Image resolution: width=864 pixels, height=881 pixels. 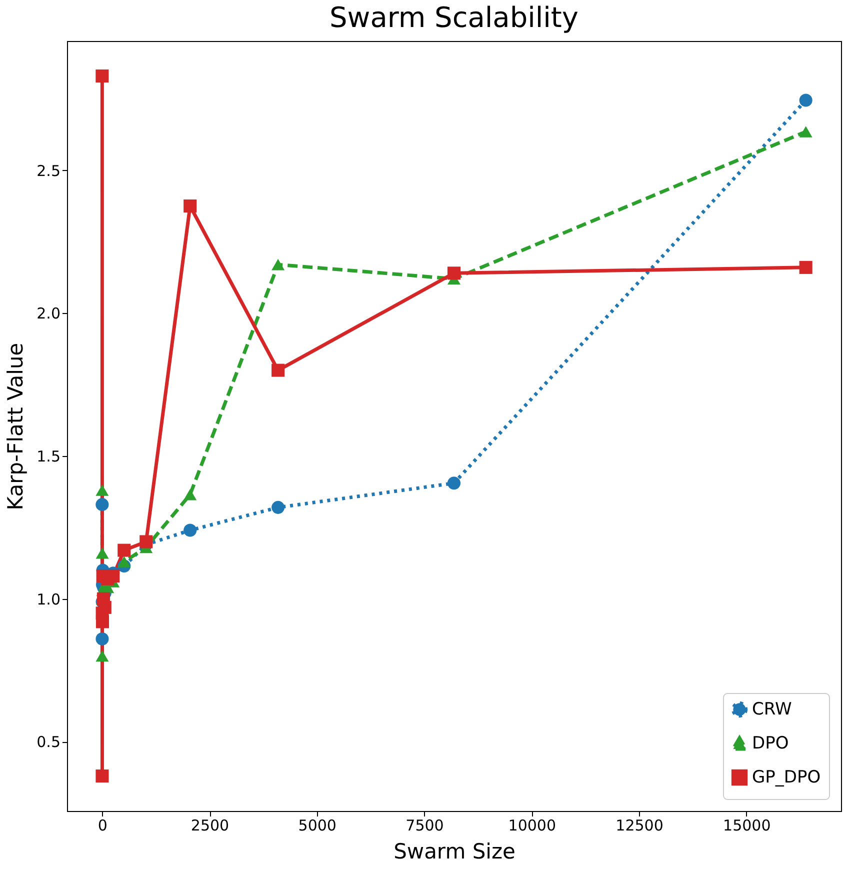 What do you see at coordinates (48, 599) in the screenshot?
I see `y-tick-label: 1.0` at bounding box center [48, 599].